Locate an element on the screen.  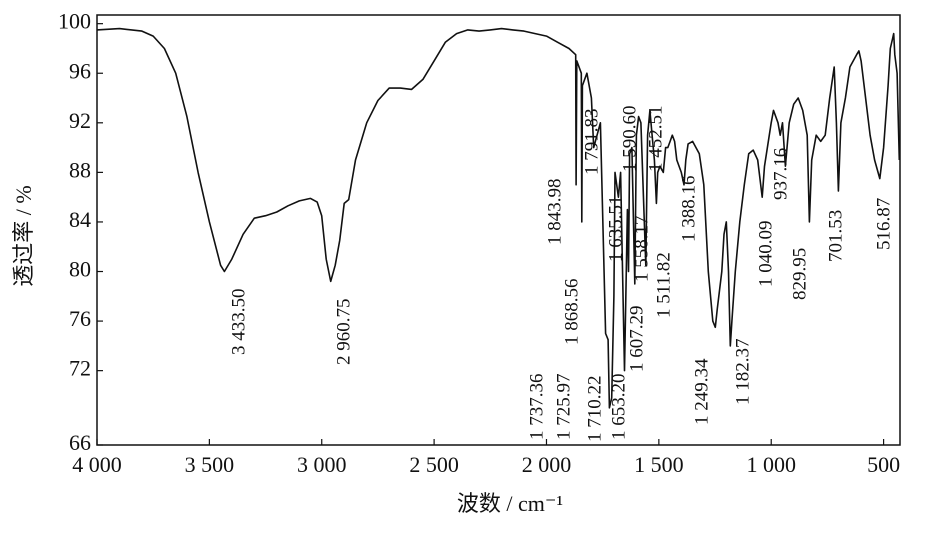
y-tick-label: 96 is located at coordinates (80, 70).